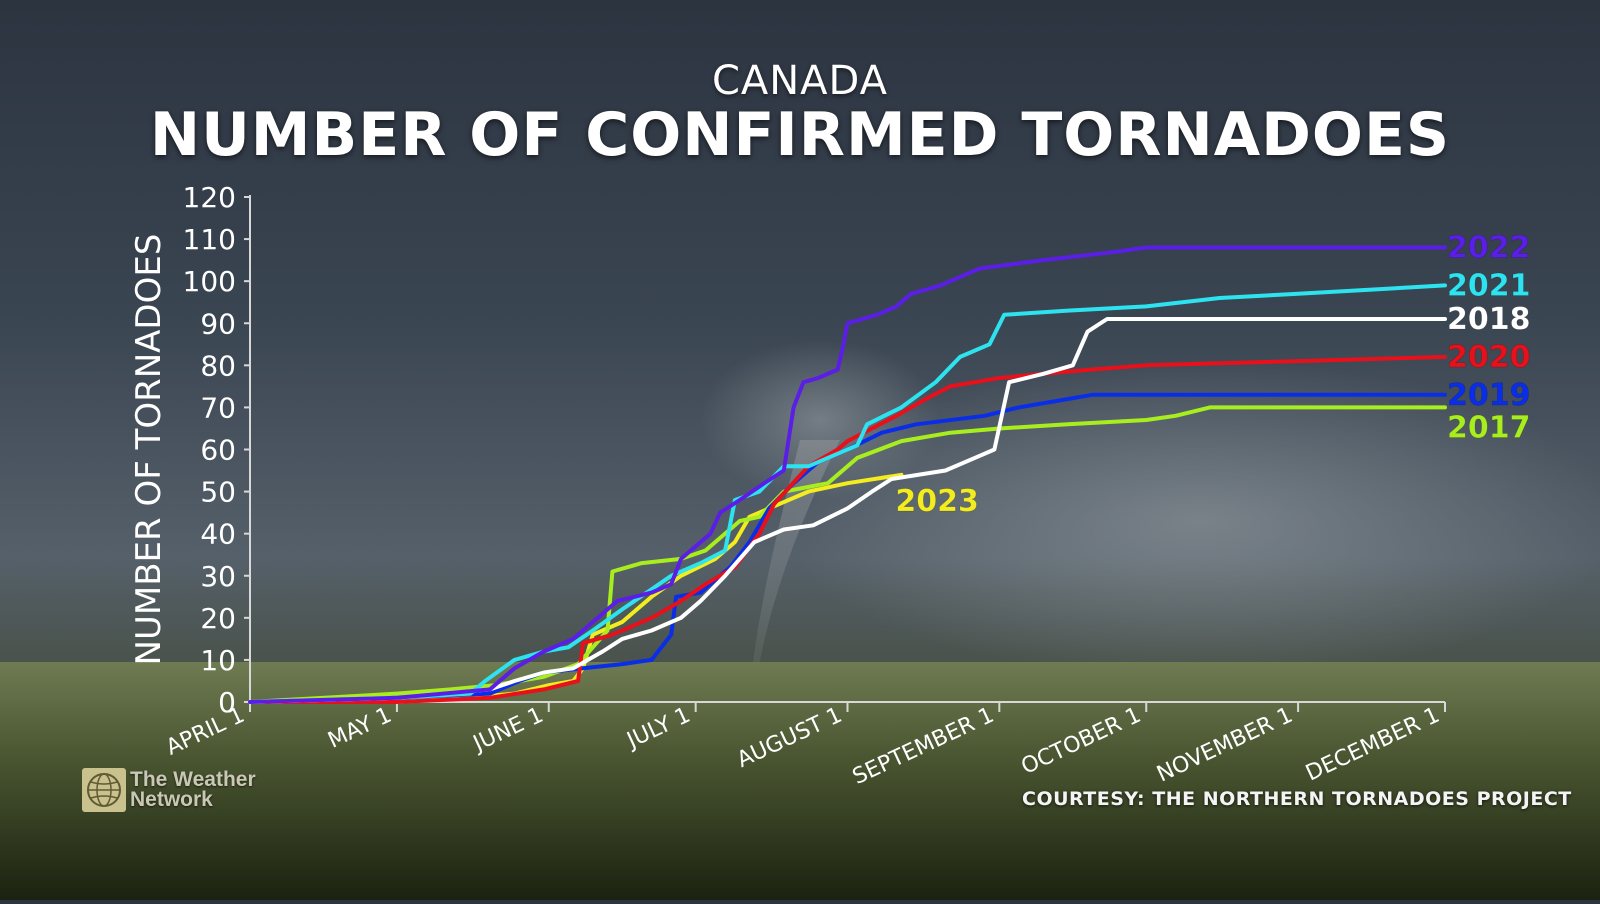  Describe the element at coordinates (658, 729) in the screenshot. I see `x-tick-label: JULY 1` at that location.